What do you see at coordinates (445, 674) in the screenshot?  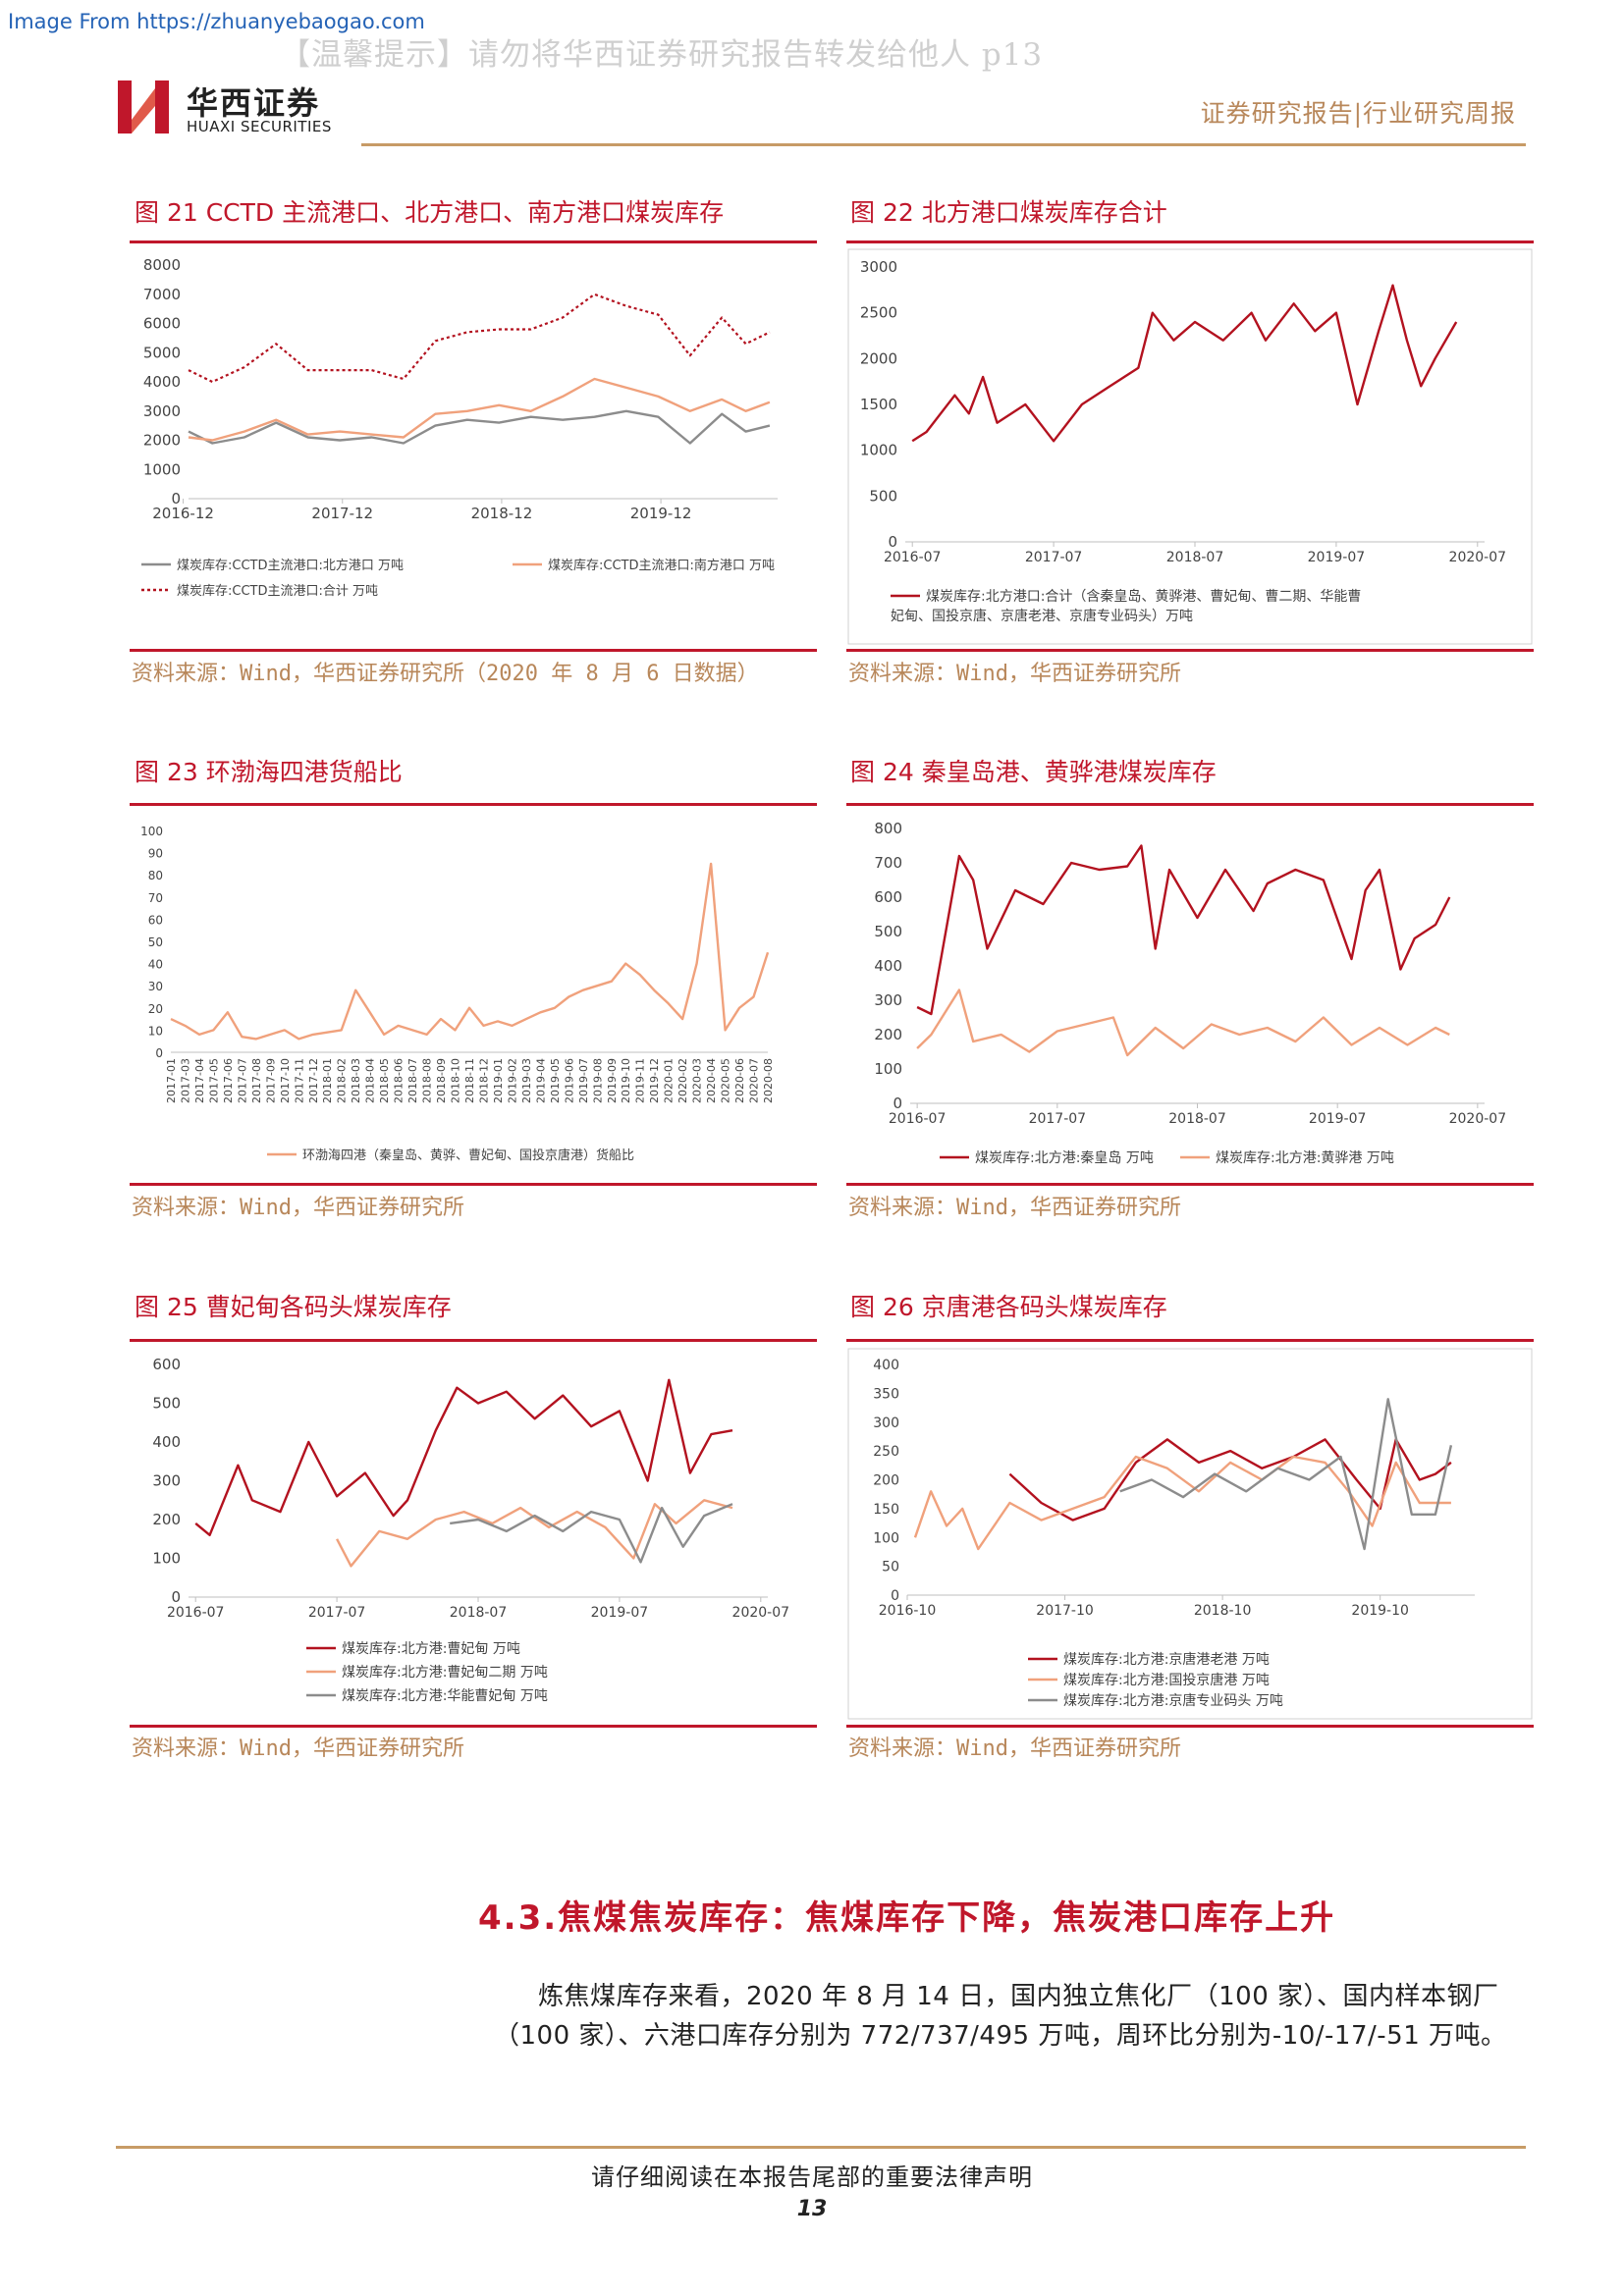 I see `fig21-source: 资料来源：Wind，华西证券研究所（2020 年 8 月 6 日数据）` at bounding box center [445, 674].